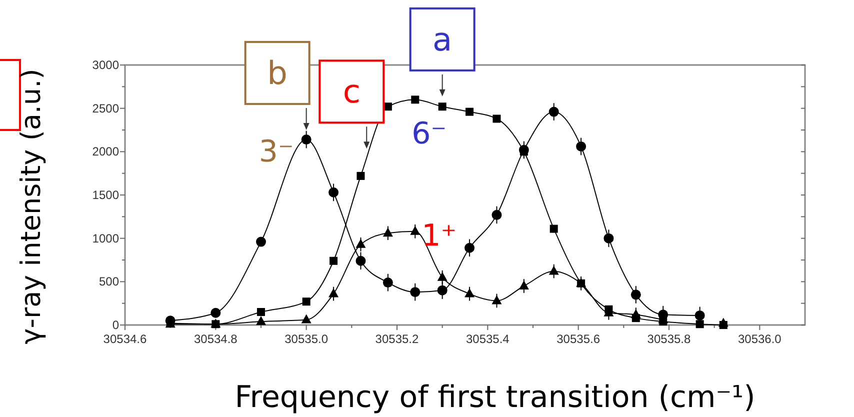  I want to click on y-tick-label: 2500, so click(106, 108).